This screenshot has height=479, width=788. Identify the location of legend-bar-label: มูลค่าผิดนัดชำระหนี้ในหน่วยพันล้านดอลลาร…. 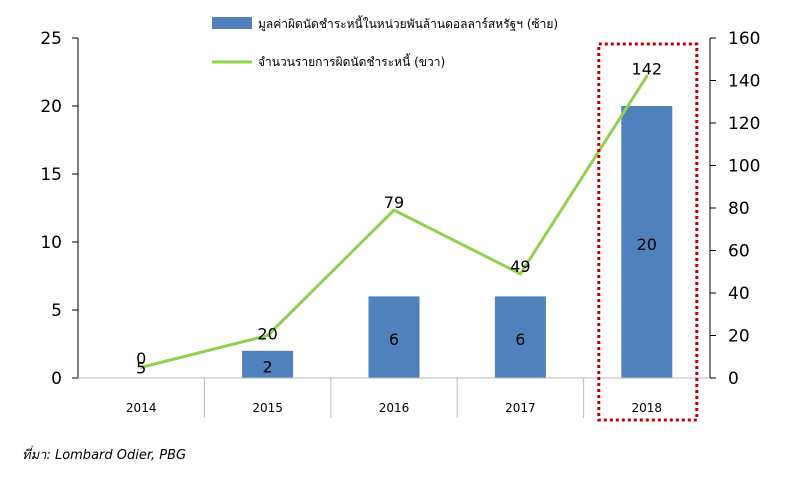
(408, 23).